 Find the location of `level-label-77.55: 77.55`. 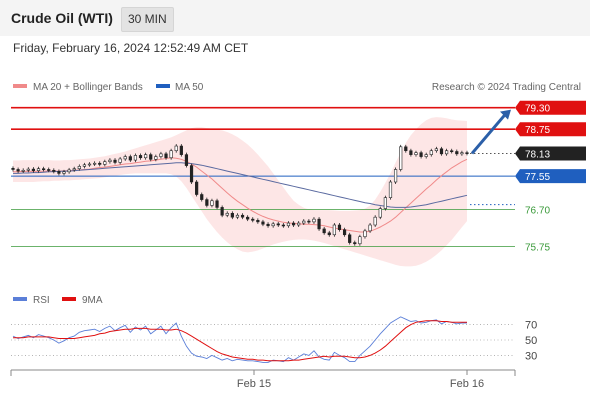

level-label-77.55: 77.55 is located at coordinates (537, 177).